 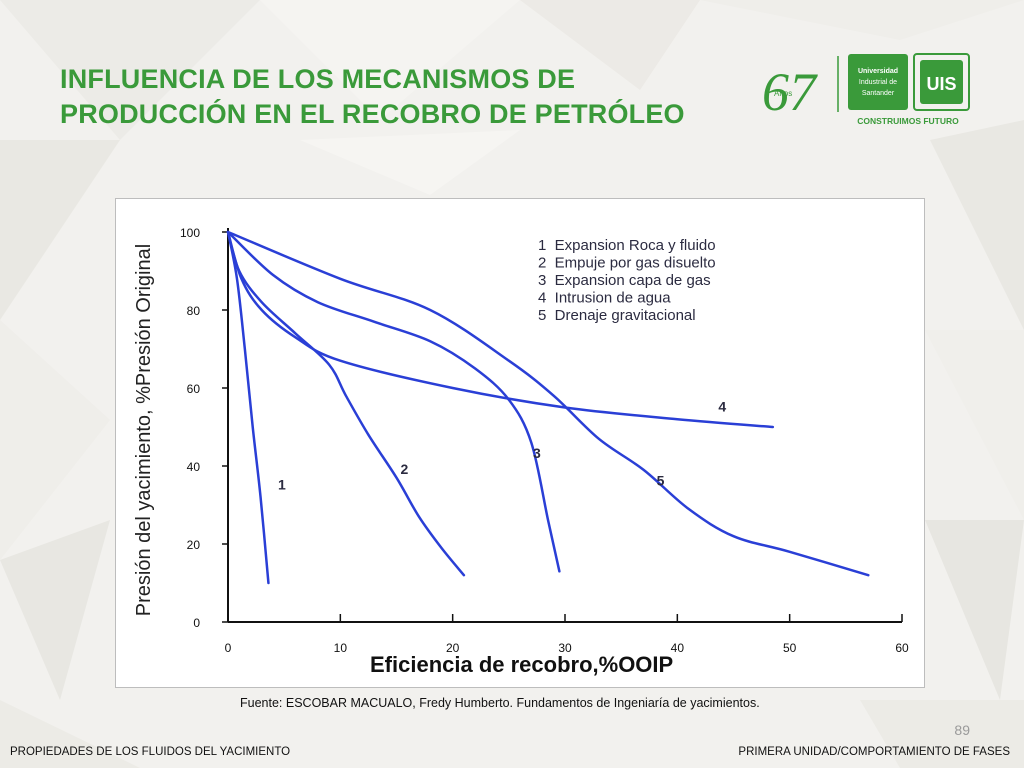 I want to click on x-tick-label: 10, so click(x=341, y=648).